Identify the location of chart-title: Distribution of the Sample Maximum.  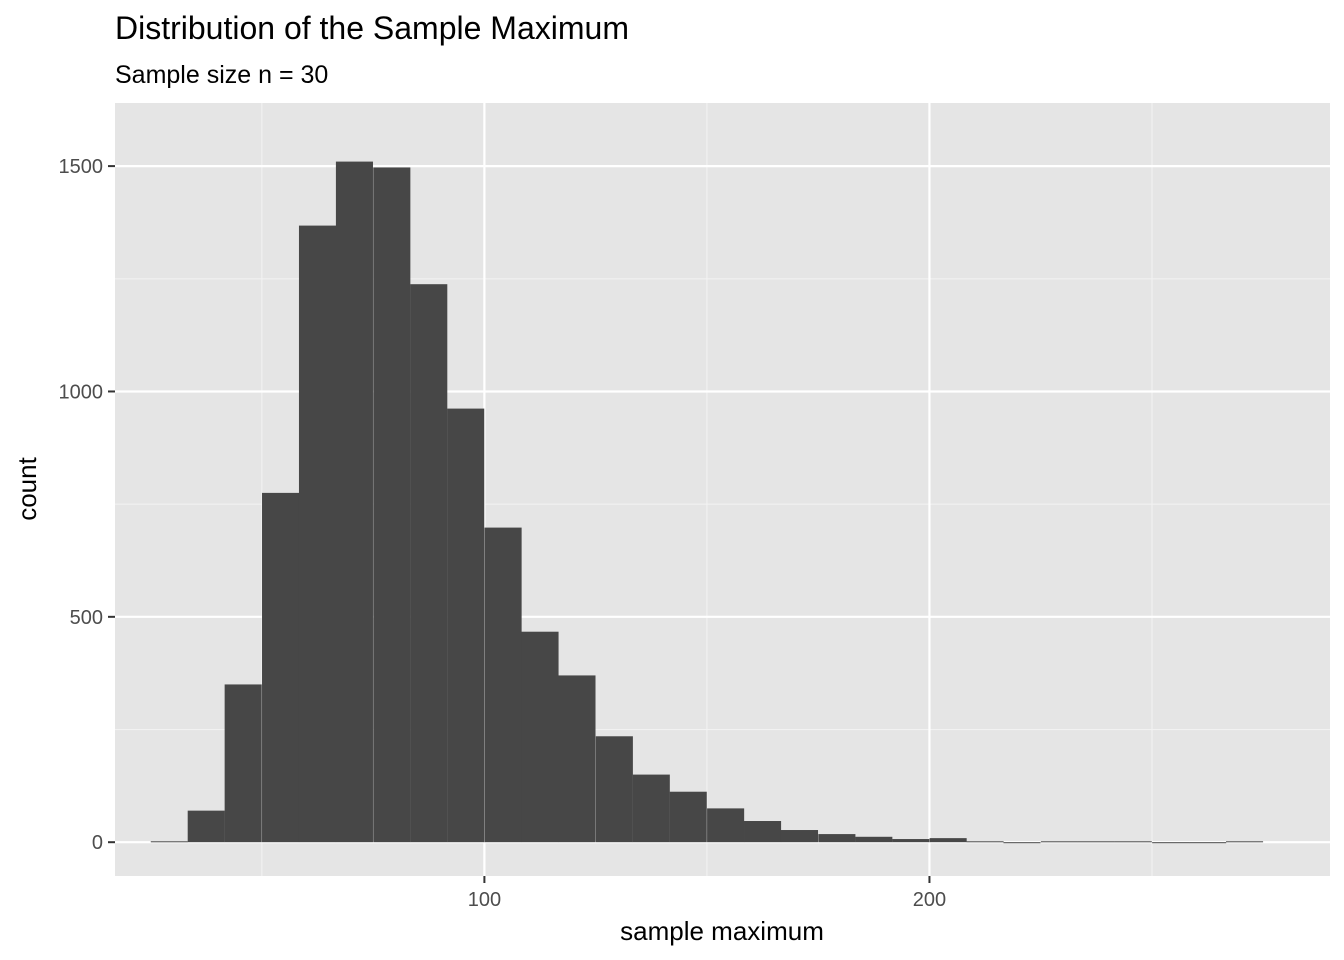
(372, 28).